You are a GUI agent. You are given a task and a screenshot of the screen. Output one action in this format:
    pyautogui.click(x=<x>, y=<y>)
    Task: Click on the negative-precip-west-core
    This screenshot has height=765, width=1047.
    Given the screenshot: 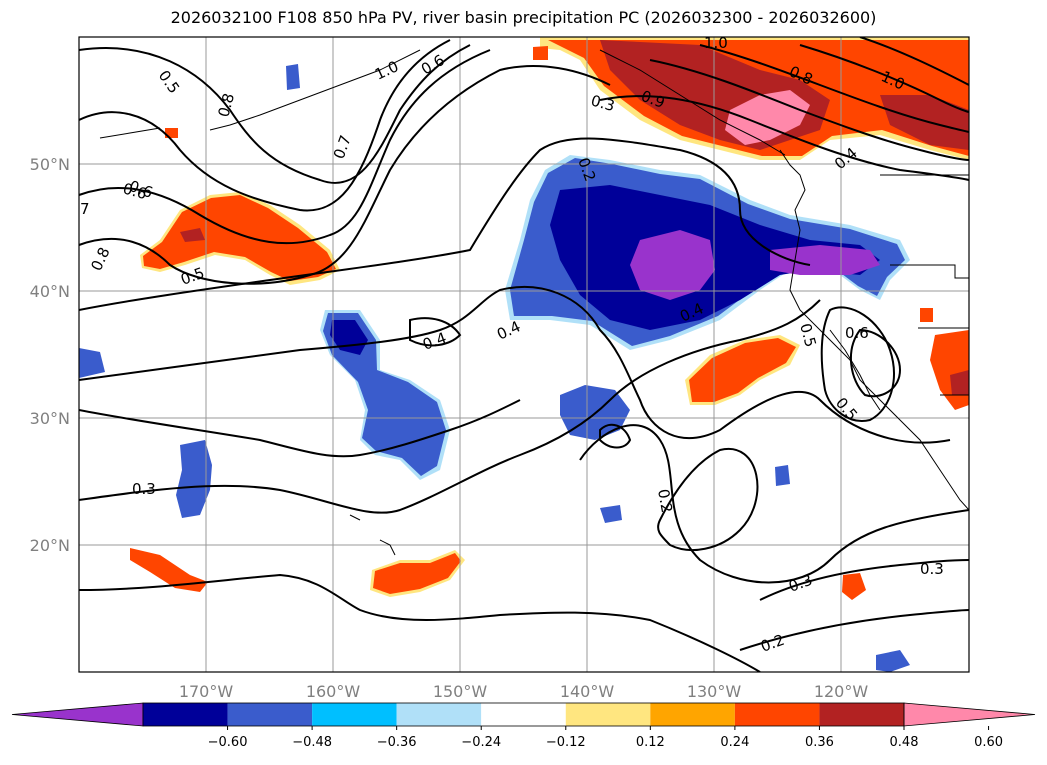 What is the action you would take?
    pyautogui.click(x=384, y=394)
    